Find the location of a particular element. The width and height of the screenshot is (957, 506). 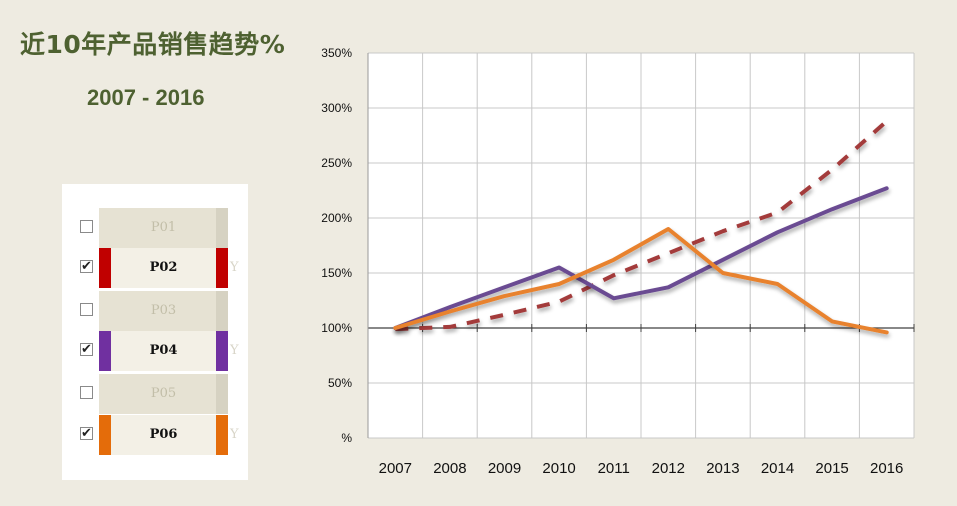

legend-row-p04: ✔ P04 Y is located at coordinates (155, 351).